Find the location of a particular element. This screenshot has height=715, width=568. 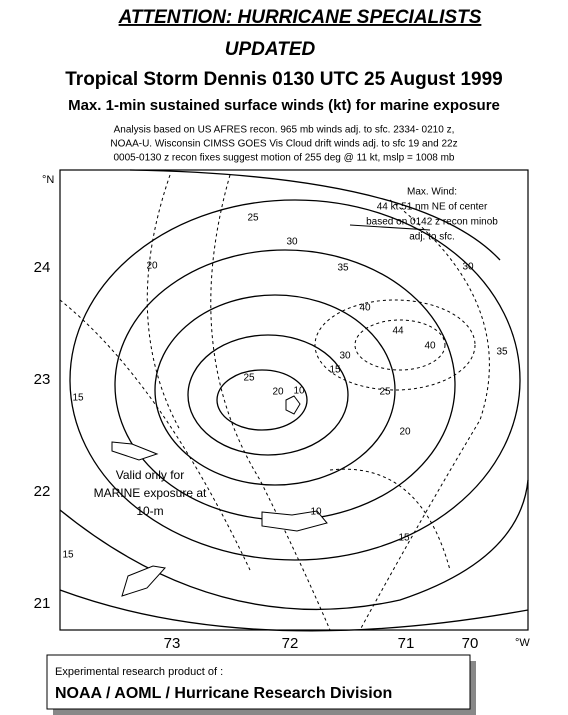

valid-note: Valid only for is located at coordinates (150, 475).